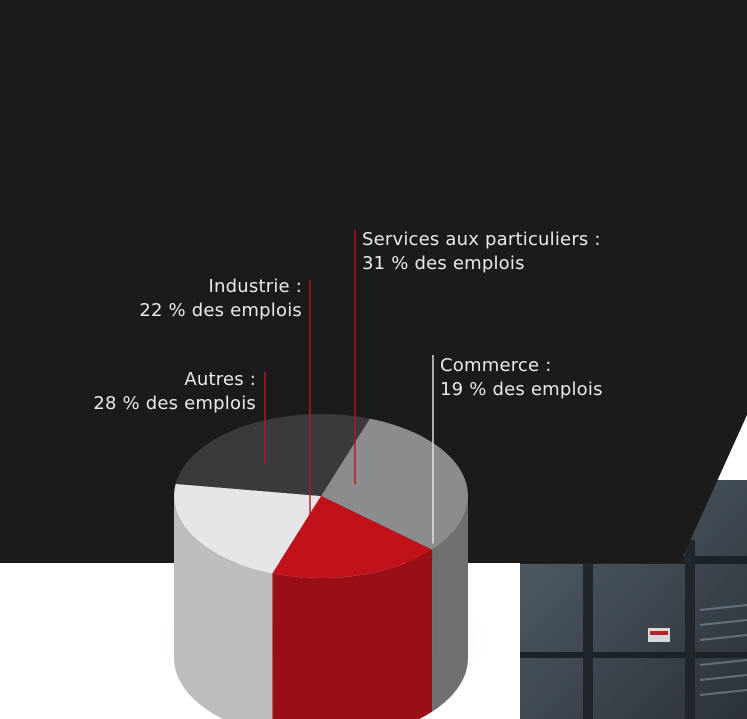 This screenshot has height=719, width=747. Describe the element at coordinates (496, 365) in the screenshot. I see `label-commerce-title: Commerce :` at that location.